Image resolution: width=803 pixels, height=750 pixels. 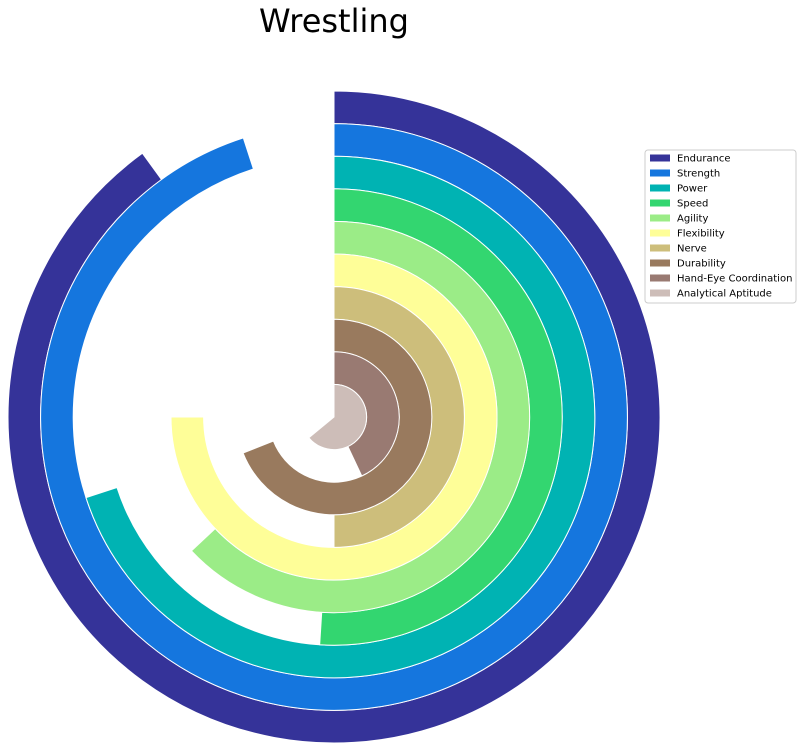 What do you see at coordinates (660, 293) in the screenshot?
I see `legend-swatch-analytical-aptitude` at bounding box center [660, 293].